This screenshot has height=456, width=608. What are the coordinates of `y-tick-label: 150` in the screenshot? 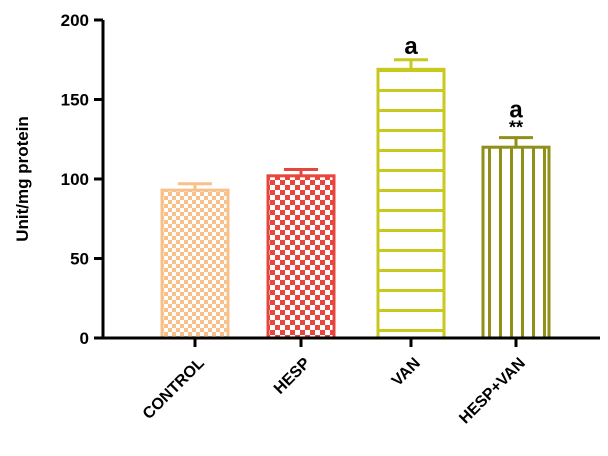 It's located at (75, 100).